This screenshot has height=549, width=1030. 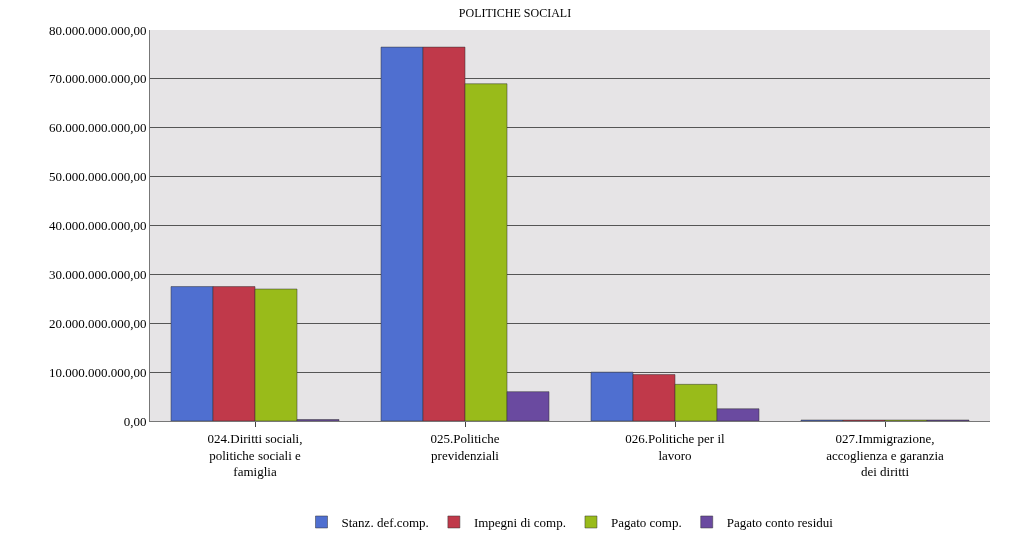 What do you see at coordinates (97, 372) in the screenshot?
I see `y-tick-label: 10.000.000.000,00` at bounding box center [97, 372].